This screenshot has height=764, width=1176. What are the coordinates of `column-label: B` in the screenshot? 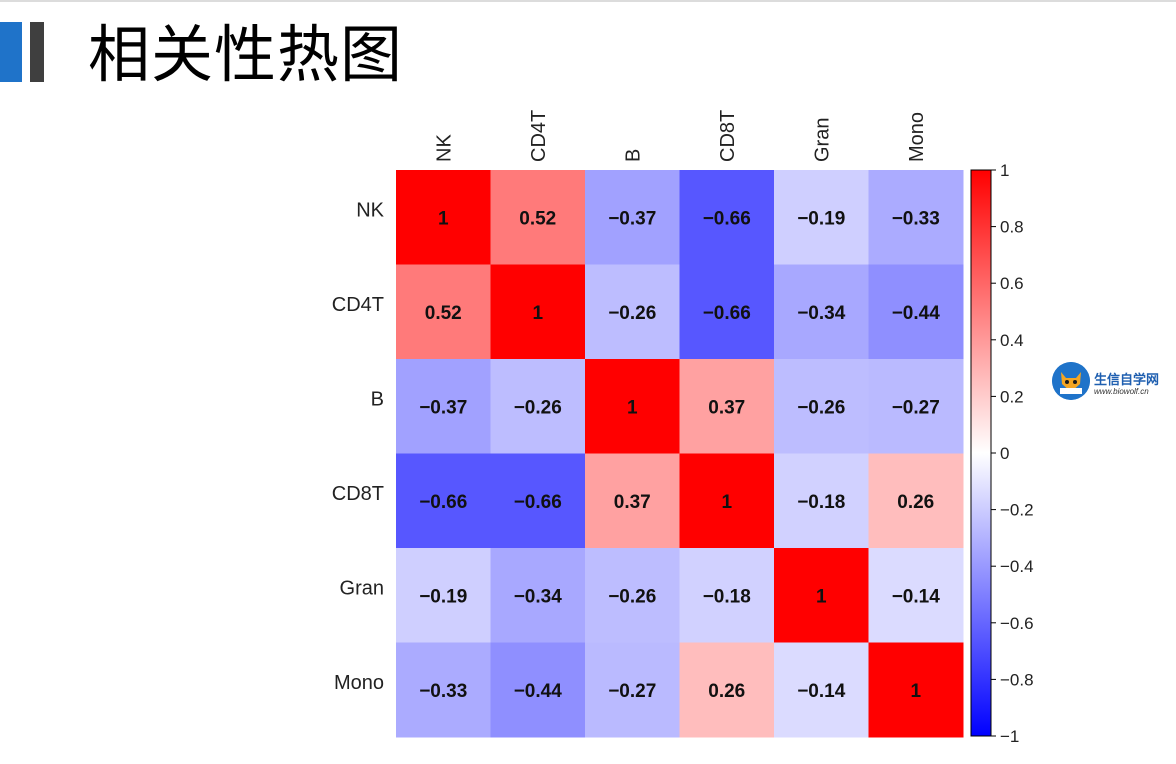 It's located at (633, 155).